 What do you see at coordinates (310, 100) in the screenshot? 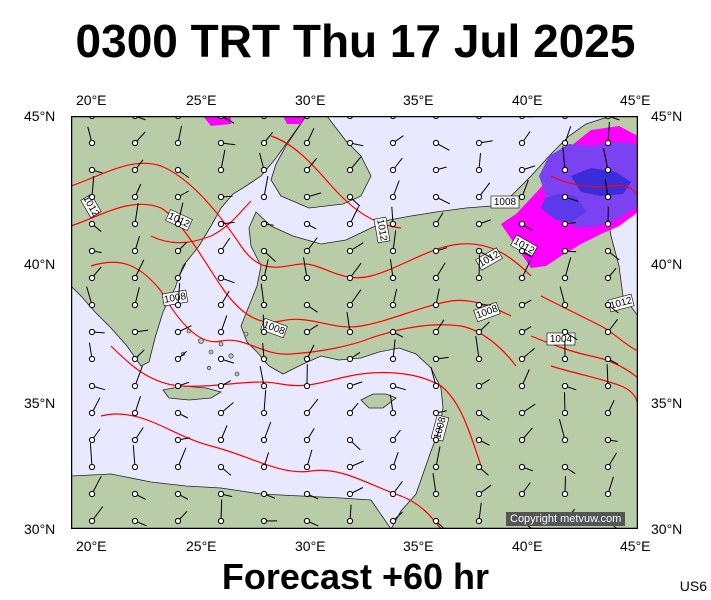
I see `lon-label-top: 30°E` at bounding box center [310, 100].